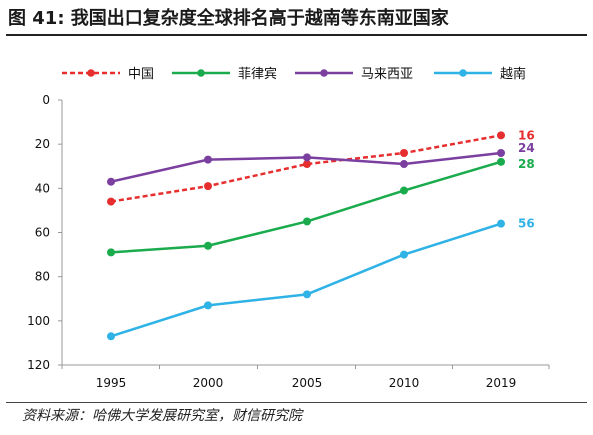  I want to click on y-tick-label: 120, so click(38, 365).